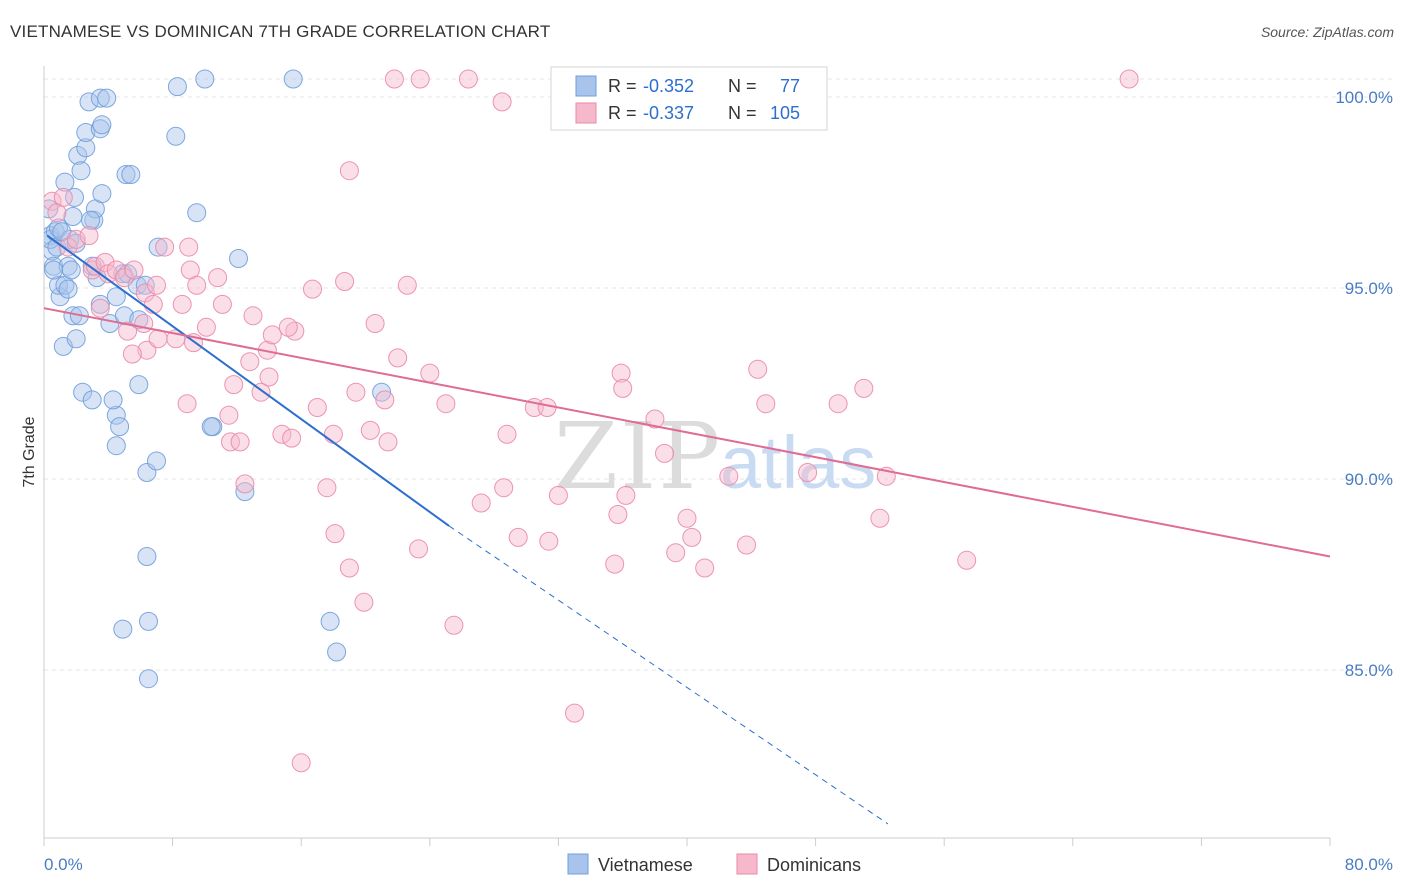  What do you see at coordinates (1369, 479) in the screenshot?
I see `y-tick-label-90: 90.0%` at bounding box center [1369, 479].